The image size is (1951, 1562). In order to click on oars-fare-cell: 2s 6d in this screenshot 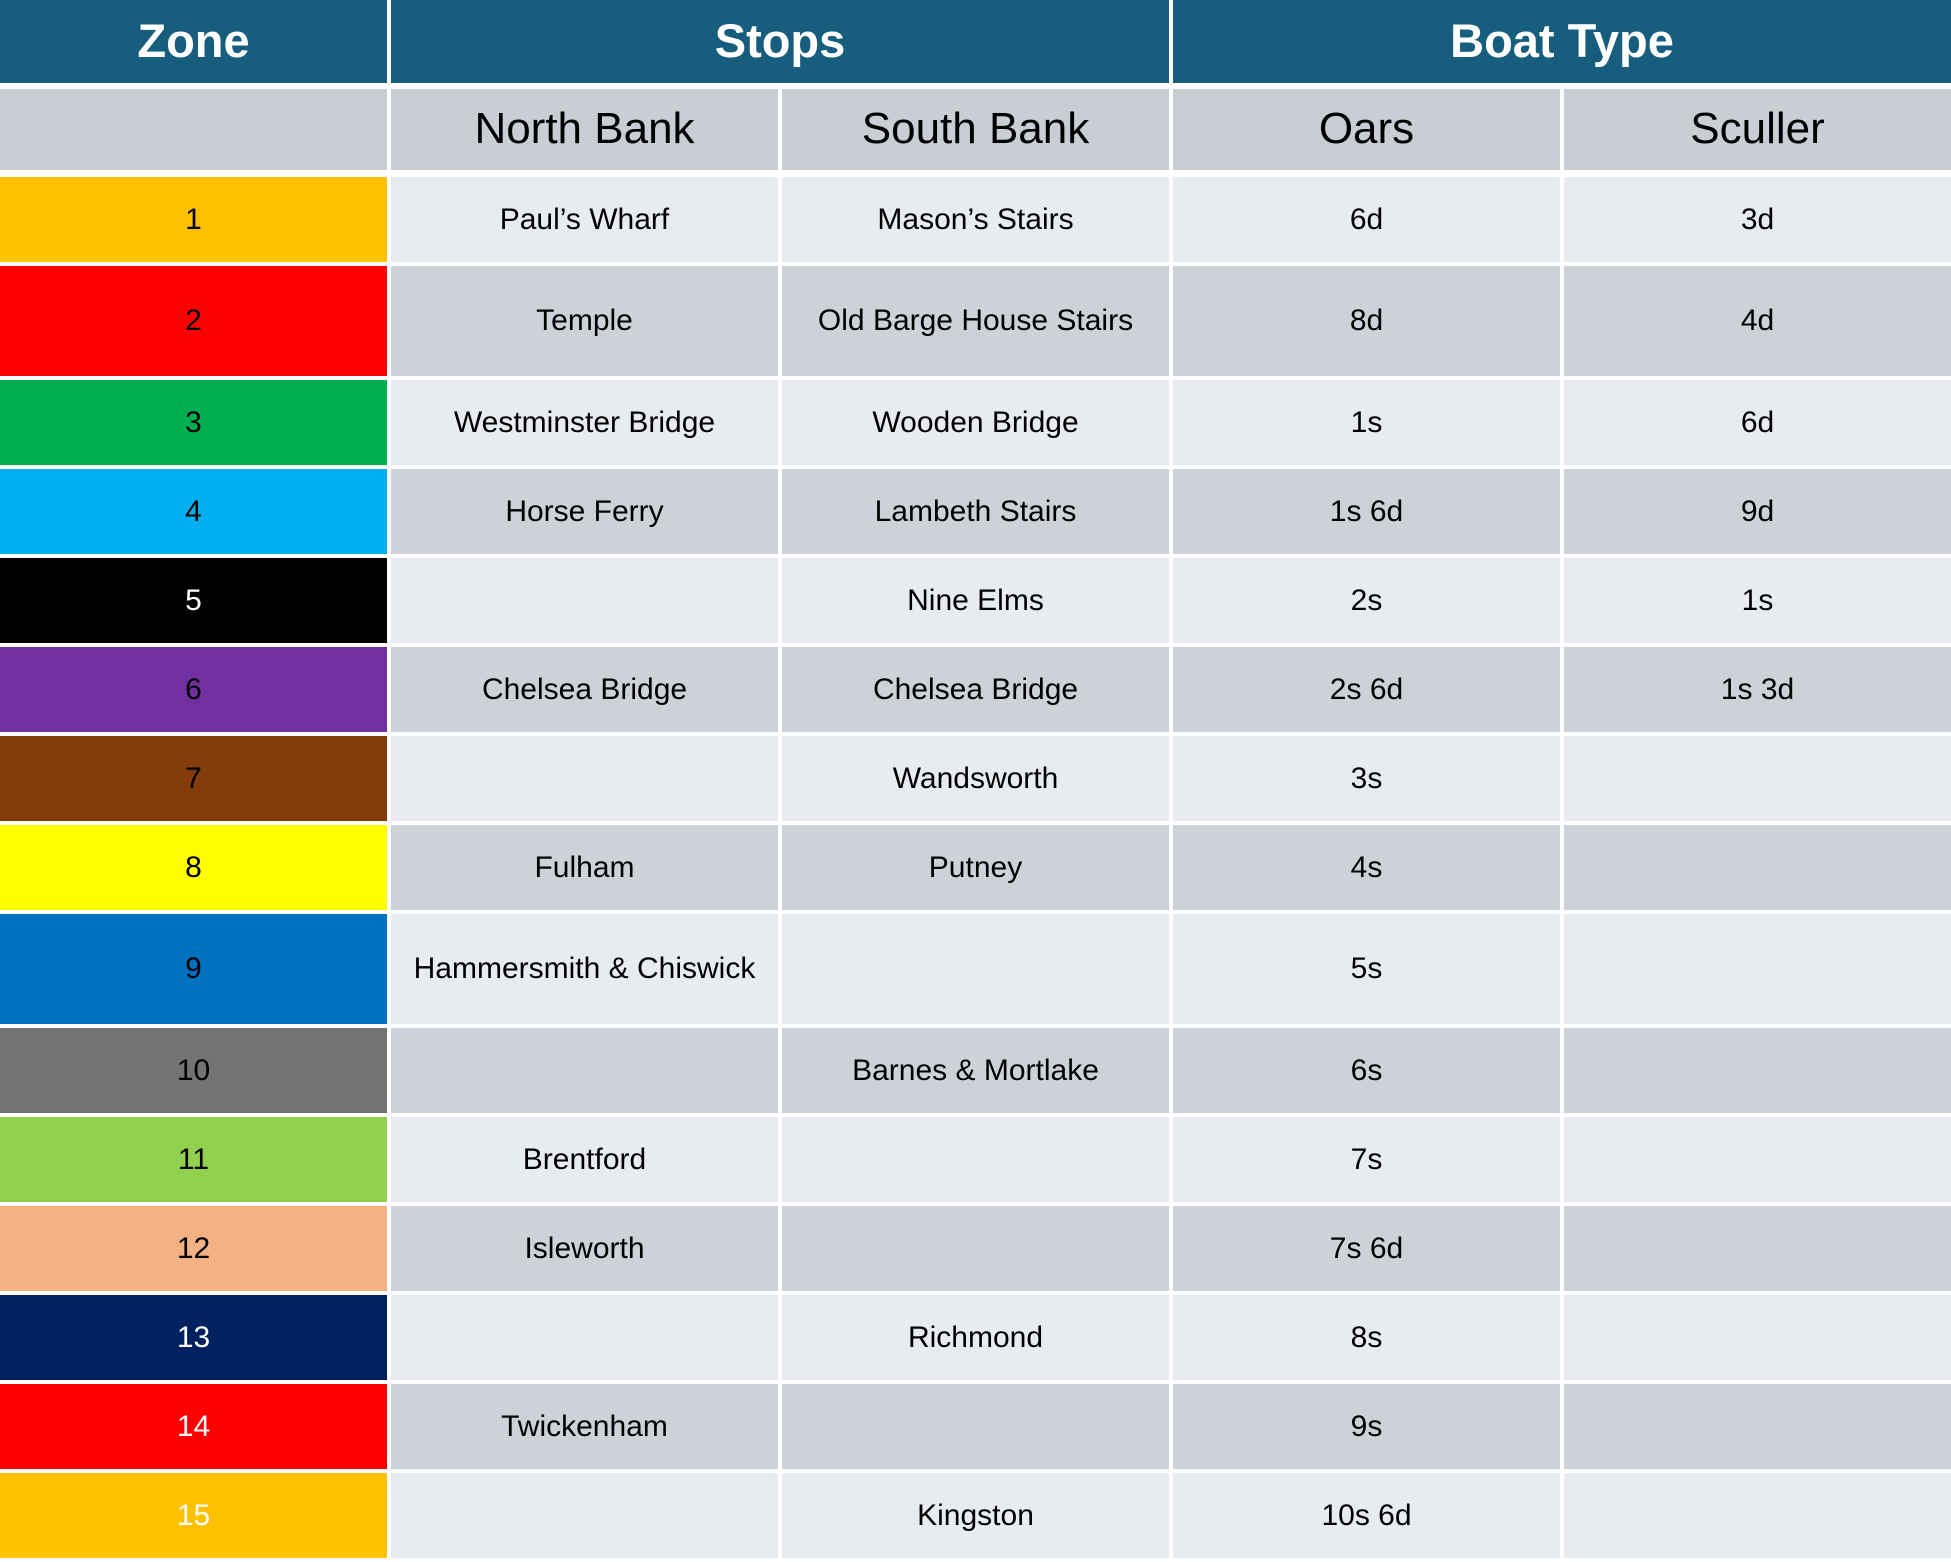, I will do `click(1366, 689)`.